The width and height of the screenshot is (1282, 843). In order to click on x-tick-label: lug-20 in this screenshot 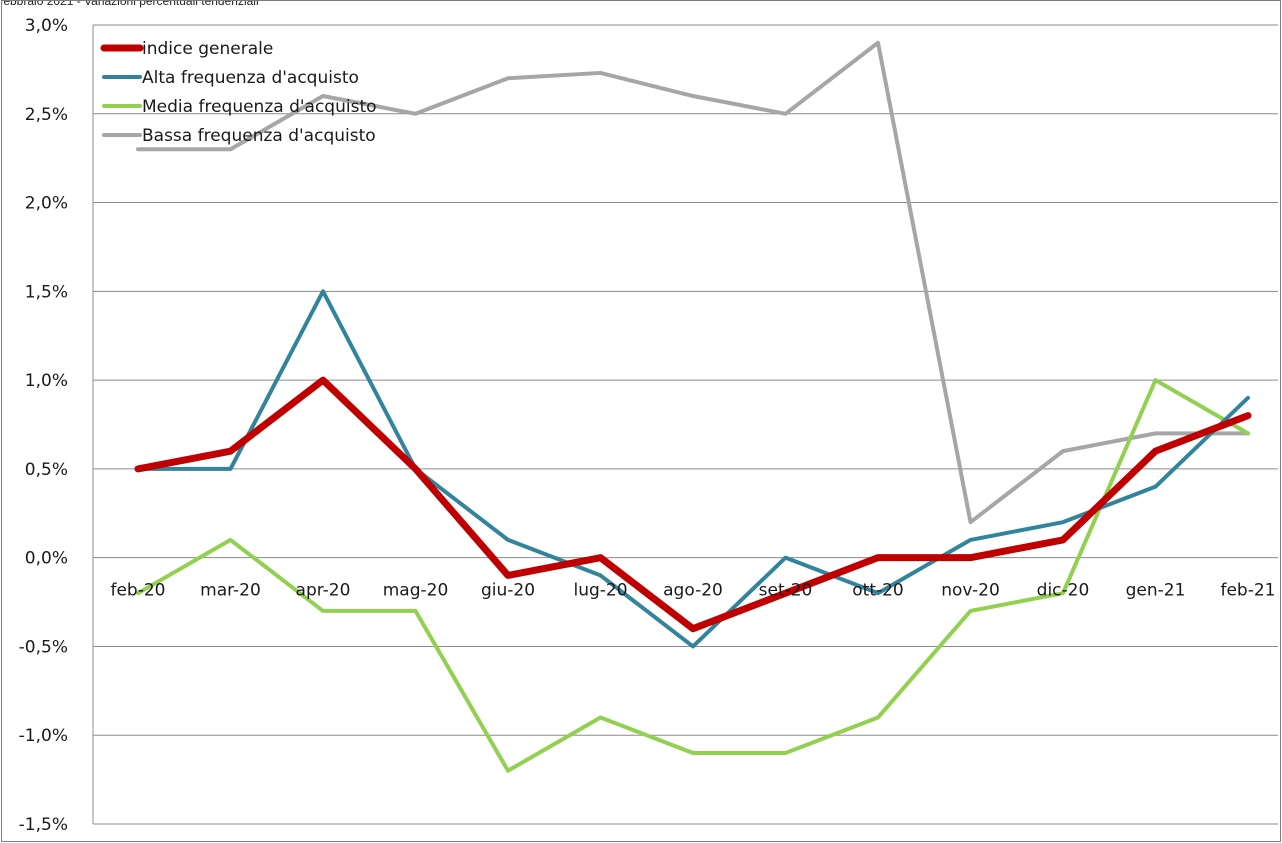, I will do `click(600, 591)`.